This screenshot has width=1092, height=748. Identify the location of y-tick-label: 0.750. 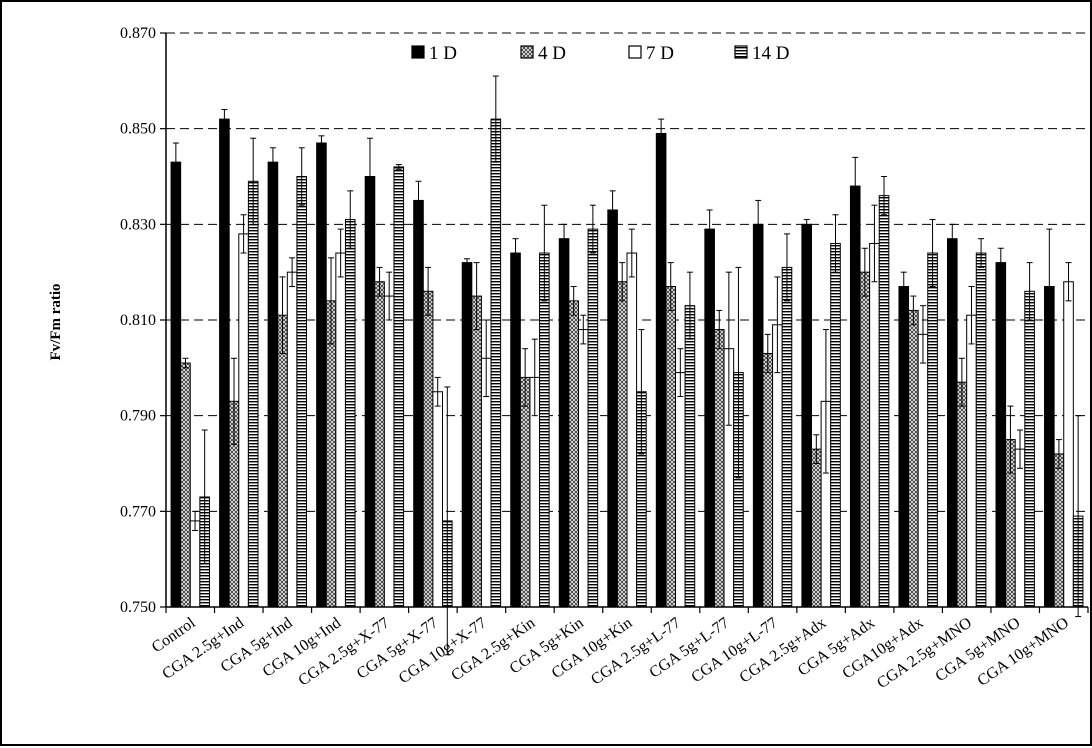
(138, 607).